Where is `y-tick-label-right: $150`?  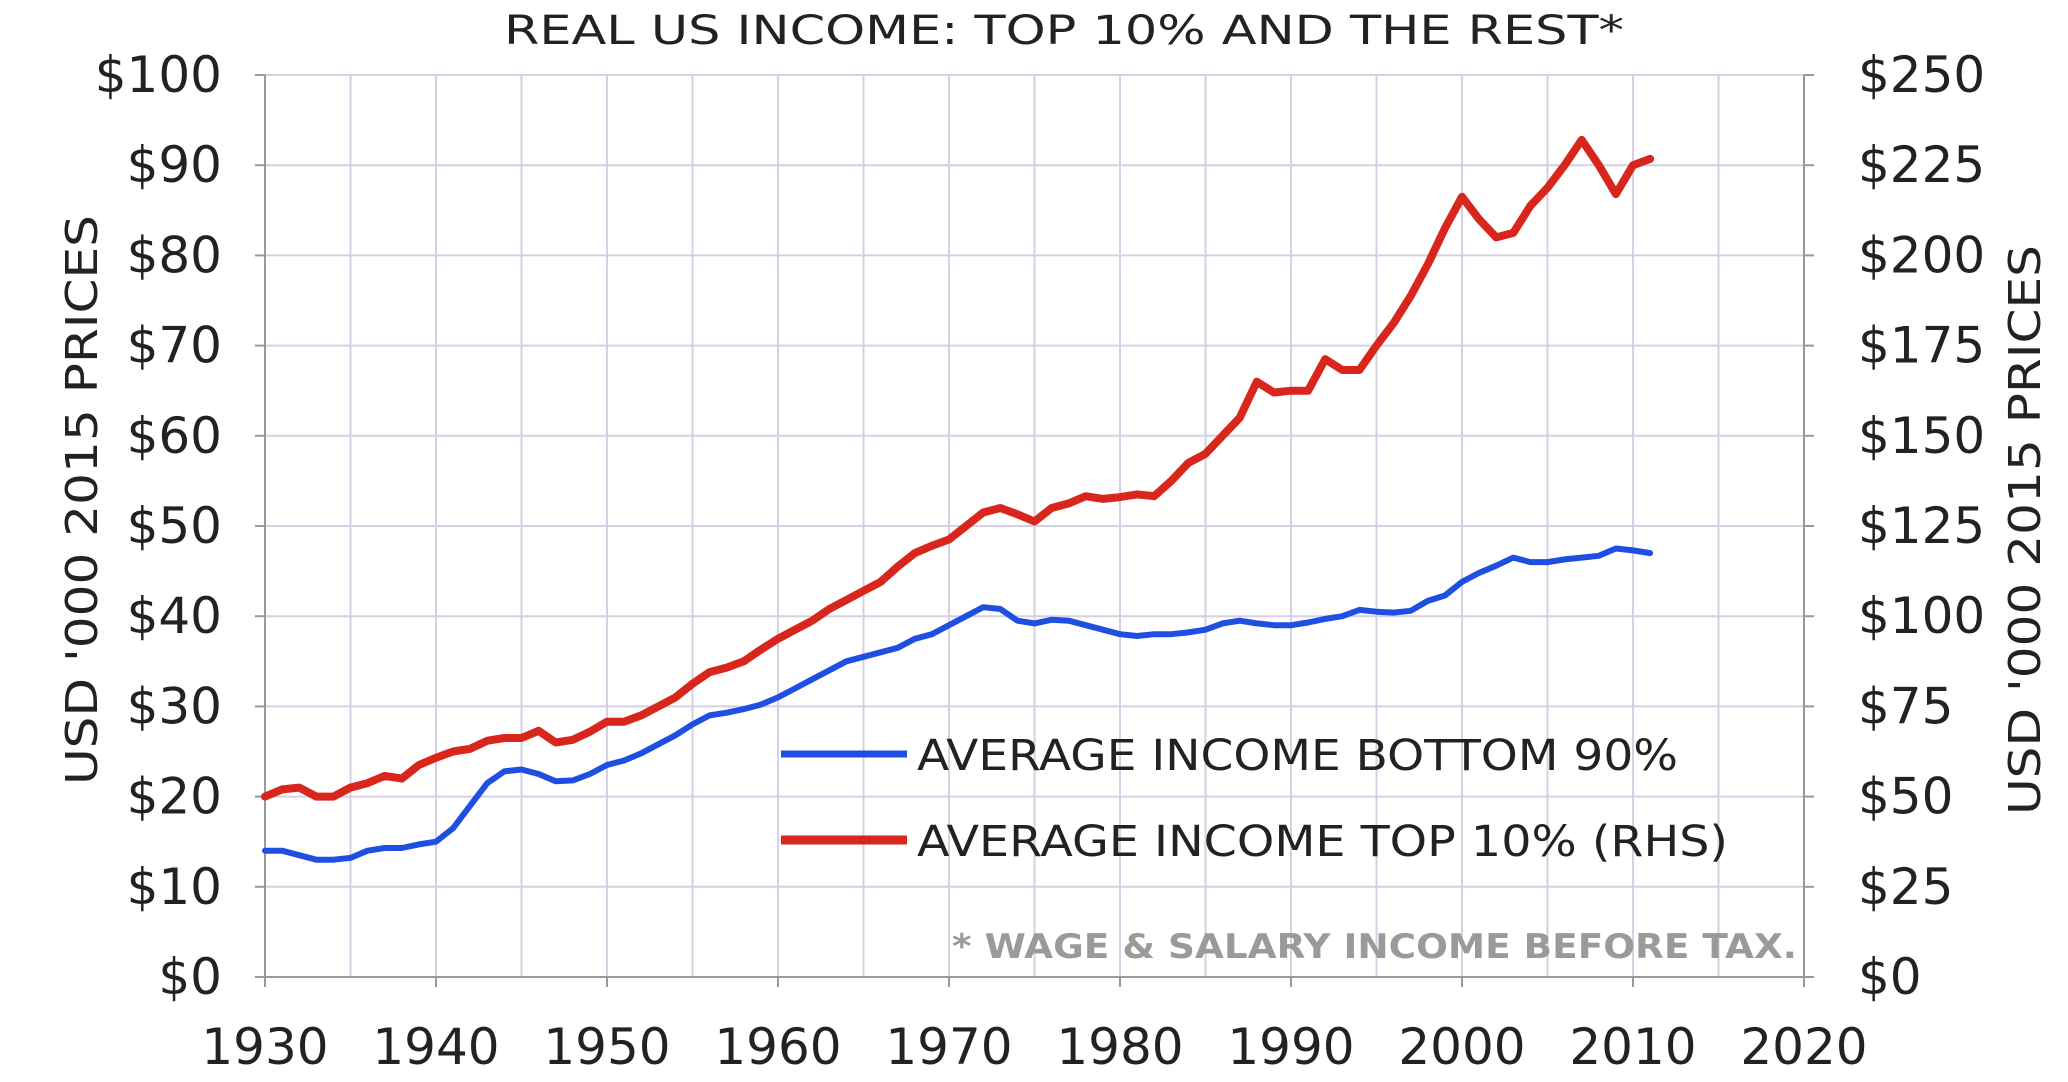
y-tick-label-right: $150 is located at coordinates (1921, 436).